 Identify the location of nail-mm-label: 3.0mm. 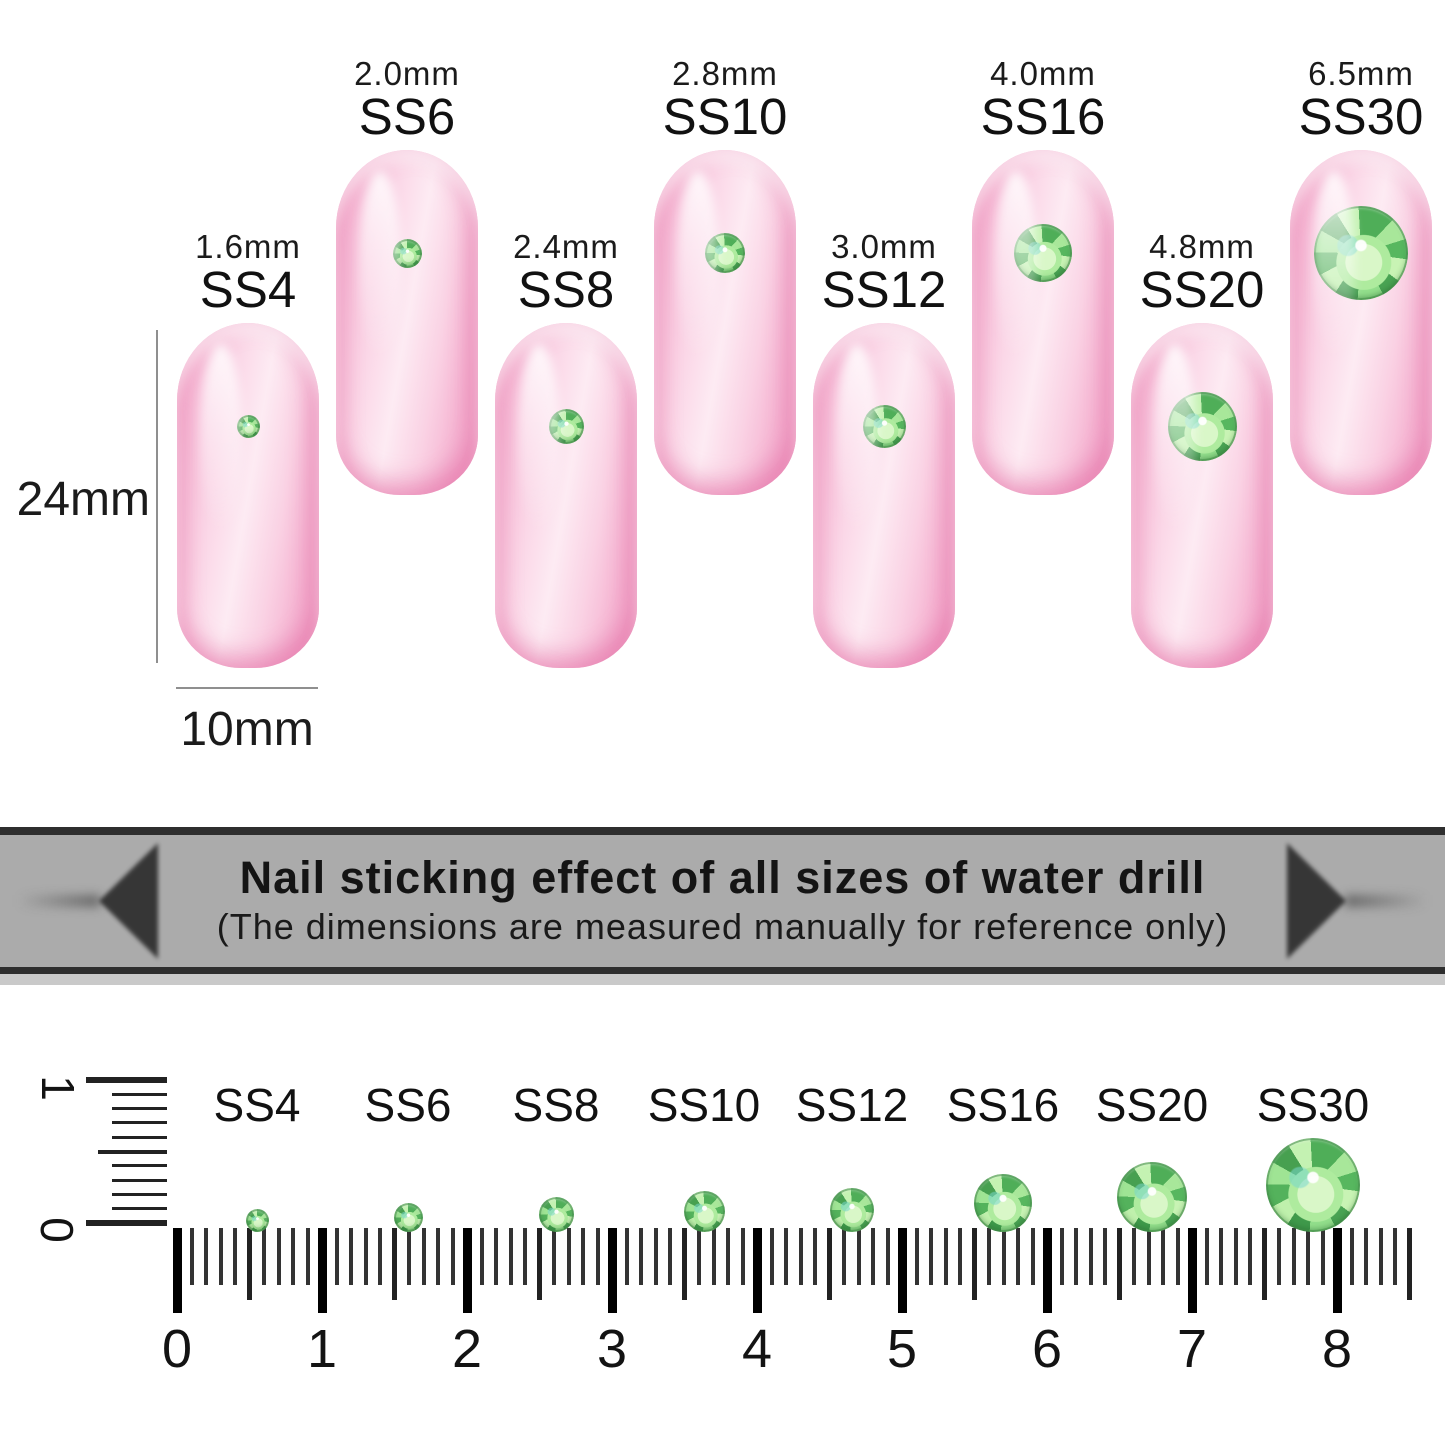
(884, 246).